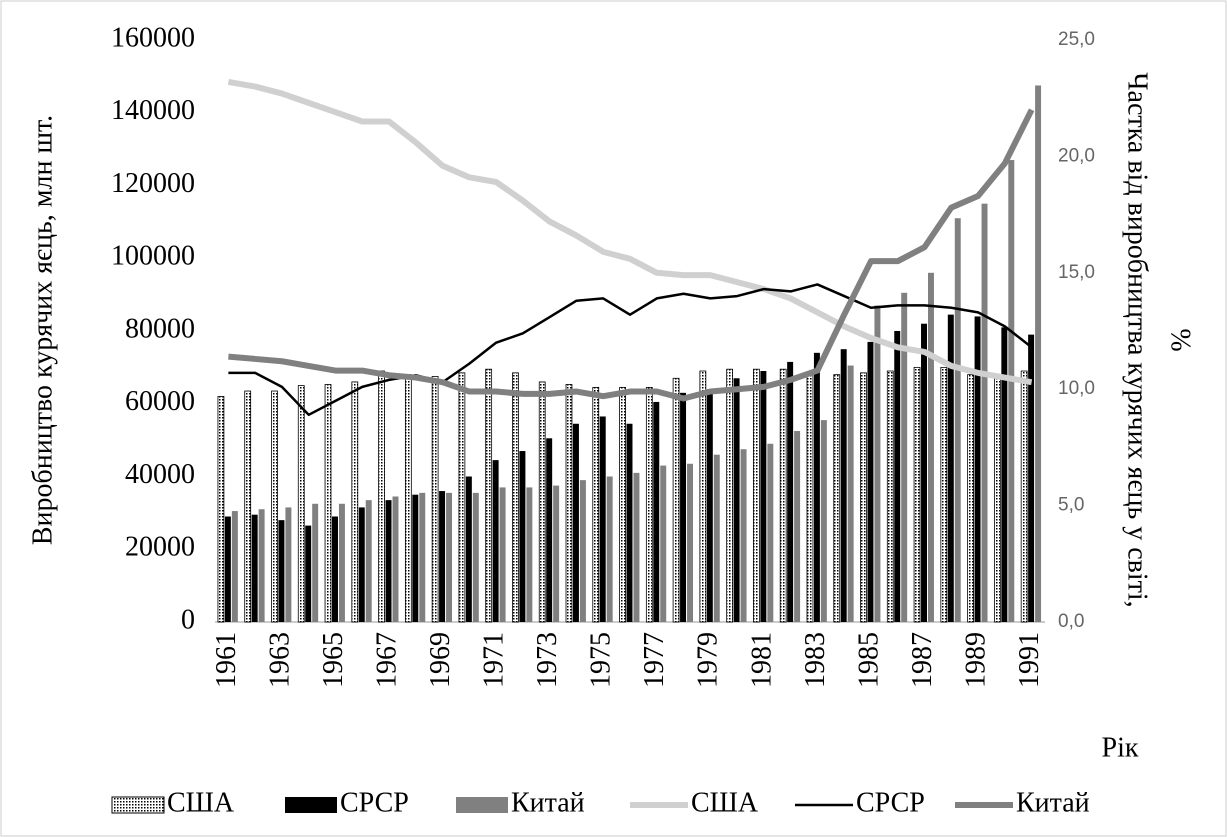 The width and height of the screenshot is (1227, 837). Describe the element at coordinates (333, 660) in the screenshot. I see `x-tick-label: 1965` at that location.